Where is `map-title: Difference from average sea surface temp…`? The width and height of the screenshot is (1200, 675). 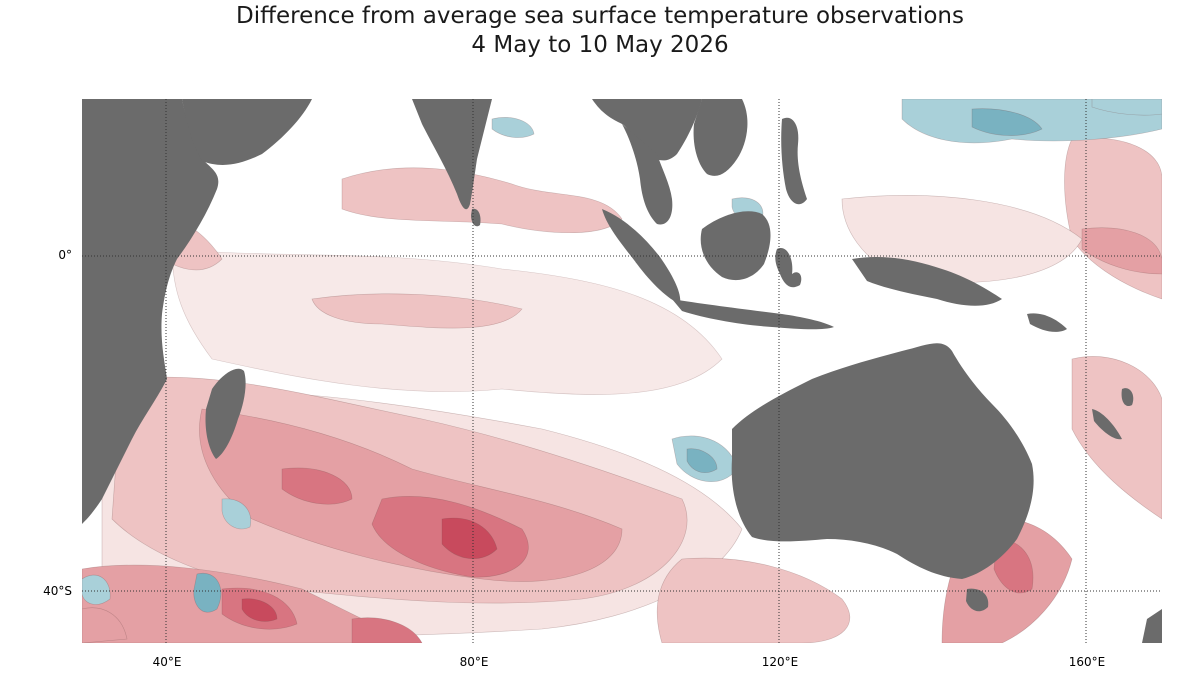 map-title: Difference from average sea surface temp… is located at coordinates (600, 31).